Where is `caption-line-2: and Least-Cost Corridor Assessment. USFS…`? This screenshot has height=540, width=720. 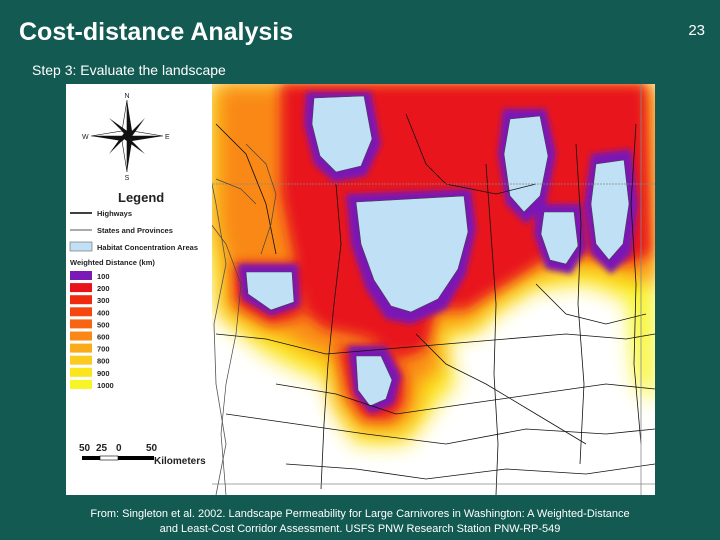 caption-line-2: and Least-Cost Corridor Assessment. USFS… is located at coordinates (360, 529).